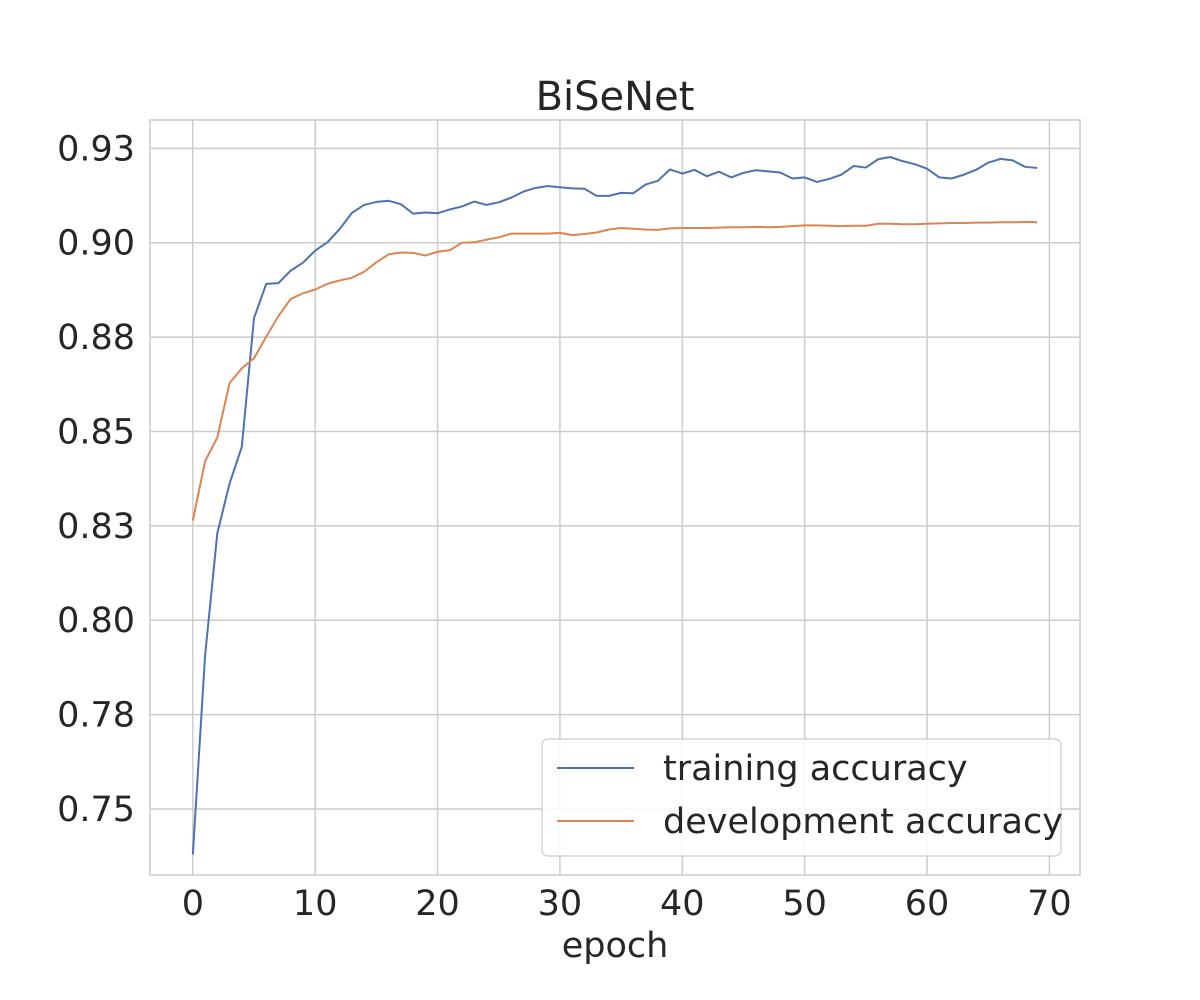 The image size is (1200, 1000). What do you see at coordinates (315, 904) in the screenshot?
I see `x-tick-label: 10` at bounding box center [315, 904].